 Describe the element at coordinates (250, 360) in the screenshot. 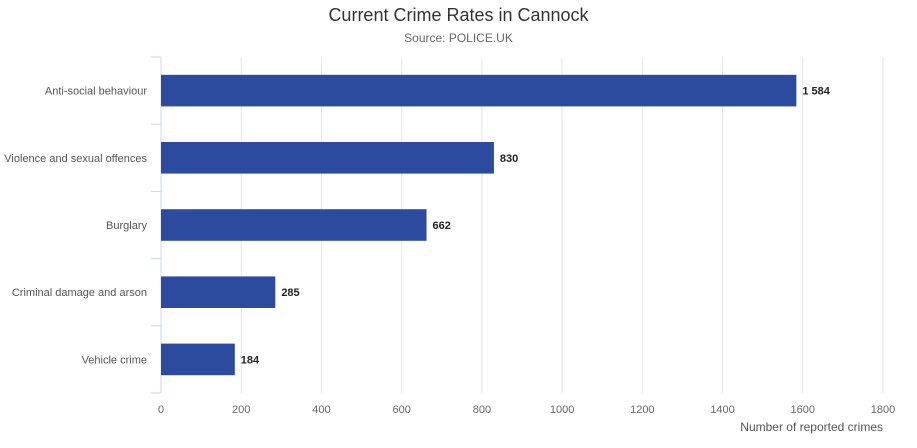

I see `data-label: 184` at that location.